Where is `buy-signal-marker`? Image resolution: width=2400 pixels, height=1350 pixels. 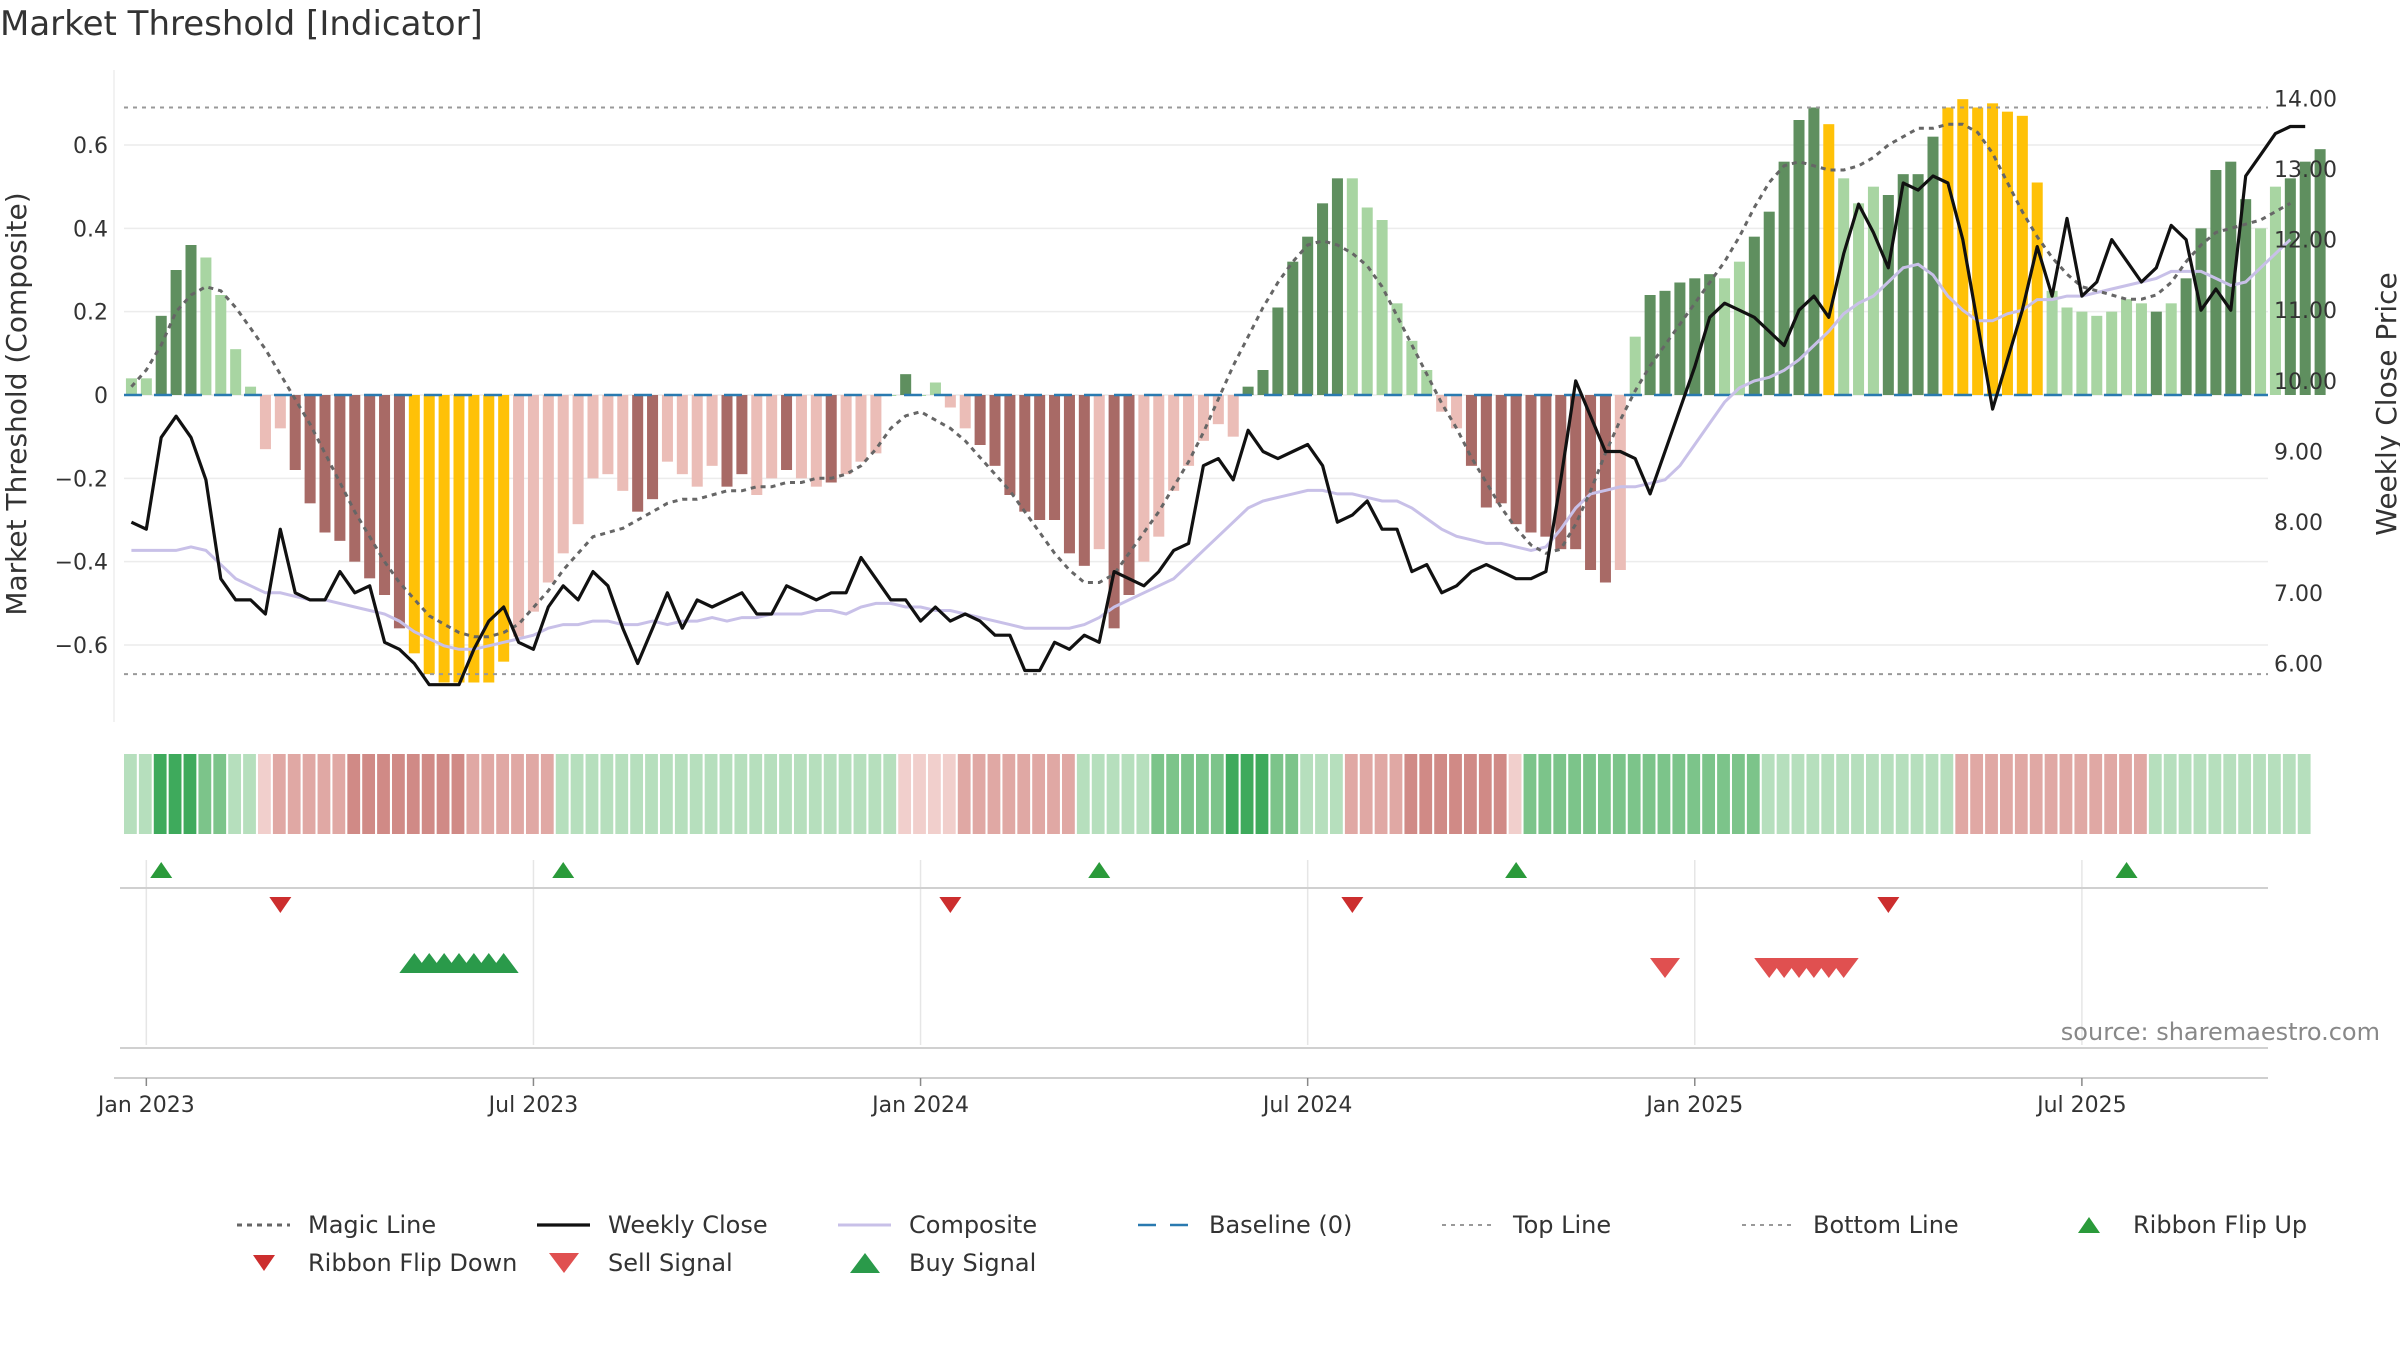
buy-signal-marker is located at coordinates (503, 963).